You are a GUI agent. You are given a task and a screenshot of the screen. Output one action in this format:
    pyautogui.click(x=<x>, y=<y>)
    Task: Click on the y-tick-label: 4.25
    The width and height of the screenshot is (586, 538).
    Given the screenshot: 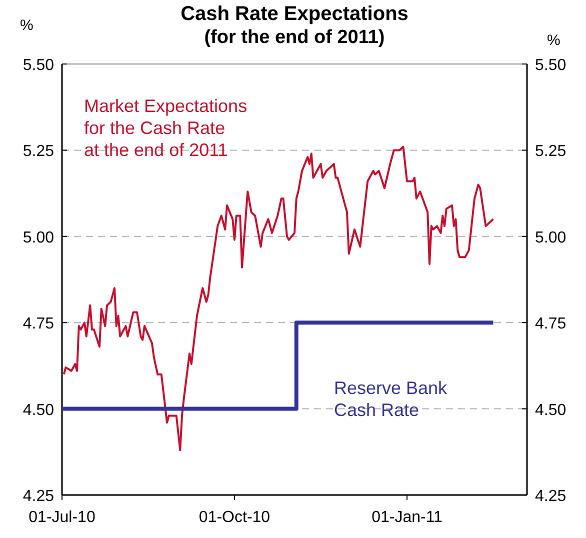 What is the action you would take?
    pyautogui.click(x=38, y=496)
    